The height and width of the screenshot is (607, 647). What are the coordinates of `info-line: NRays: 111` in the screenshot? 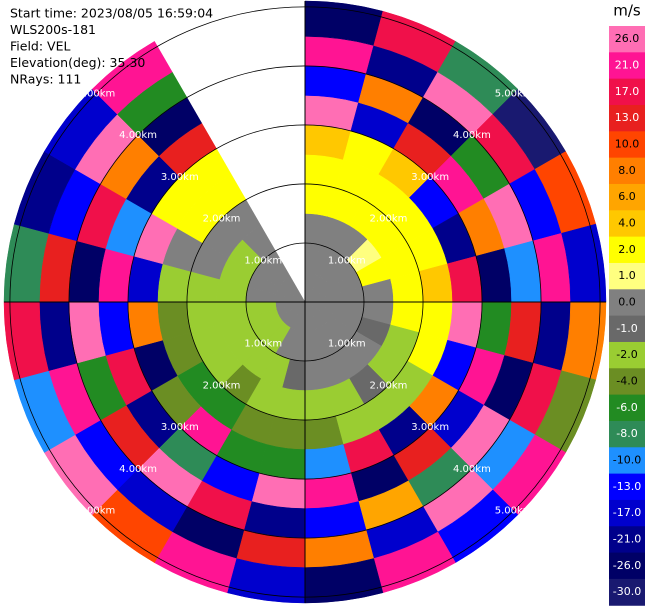 It's located at (45, 79).